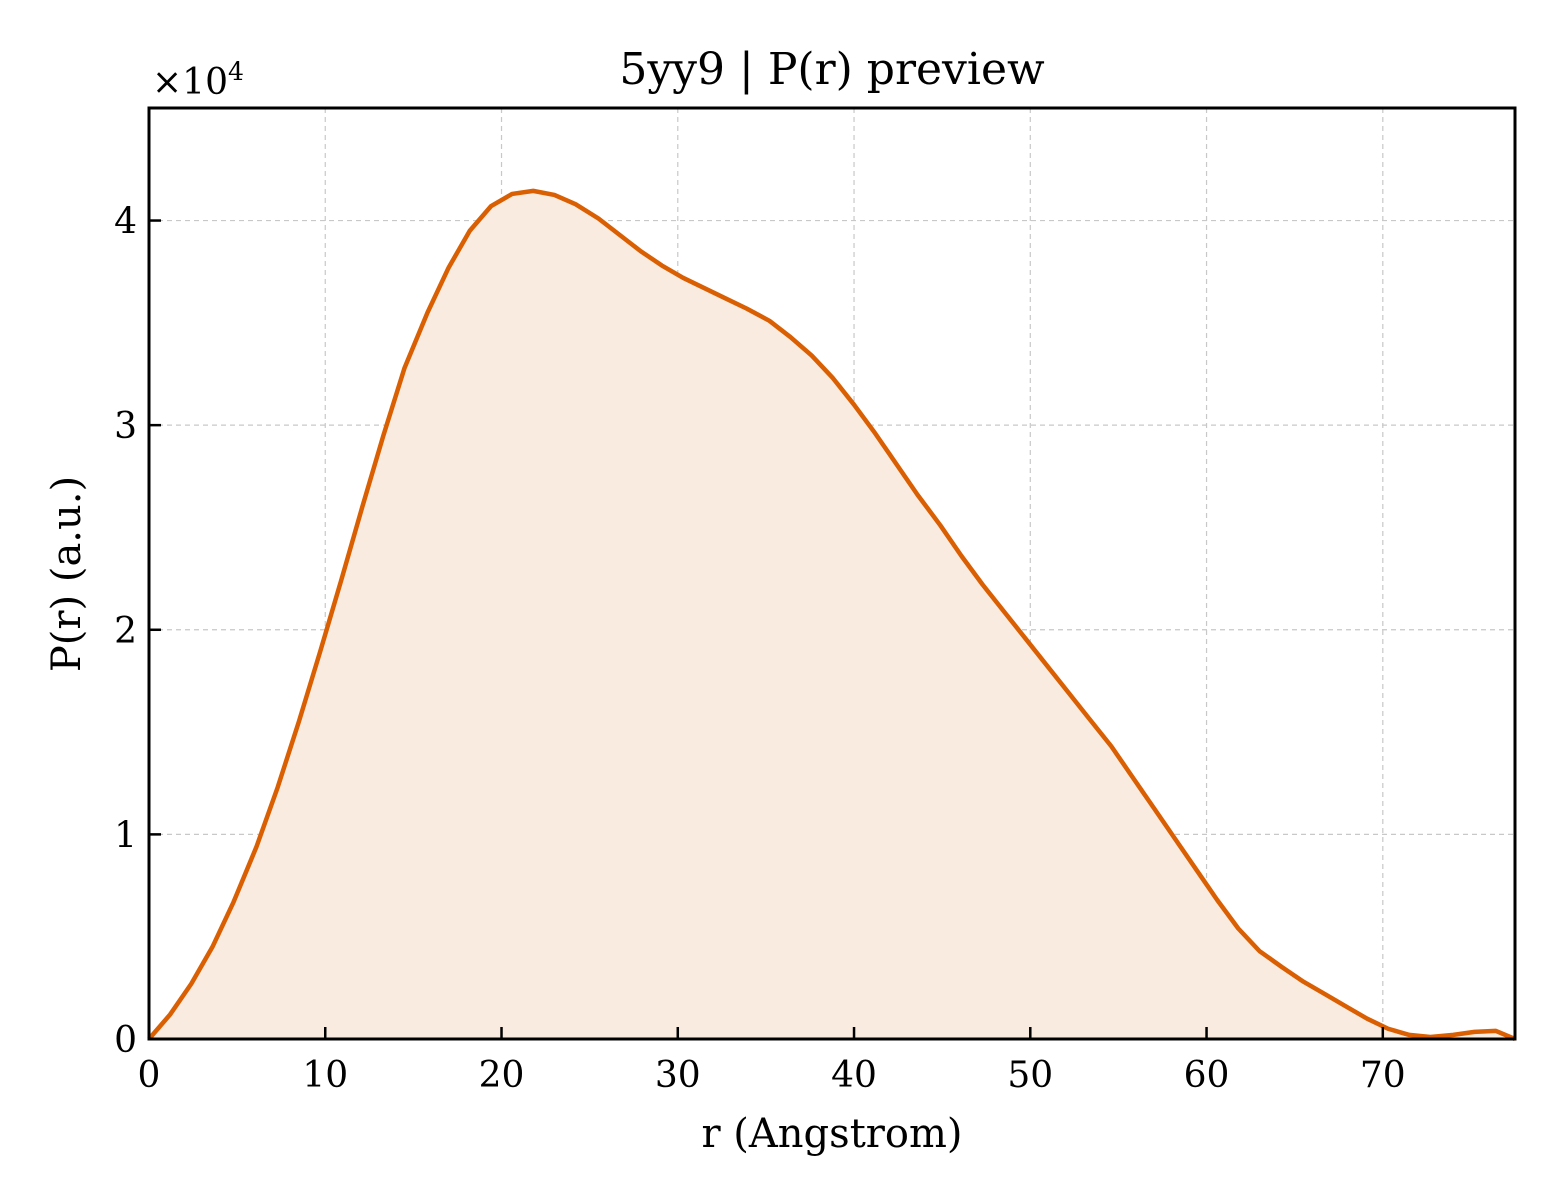 The height and width of the screenshot is (1200, 1560). I want to click on y-tick-label-2: 2, so click(125, 631).